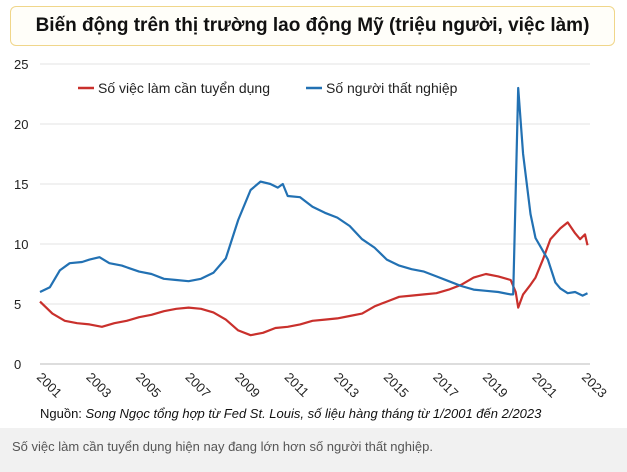 This screenshot has height=472, width=627. I want to click on x-tick-label: 2021, so click(544, 385).